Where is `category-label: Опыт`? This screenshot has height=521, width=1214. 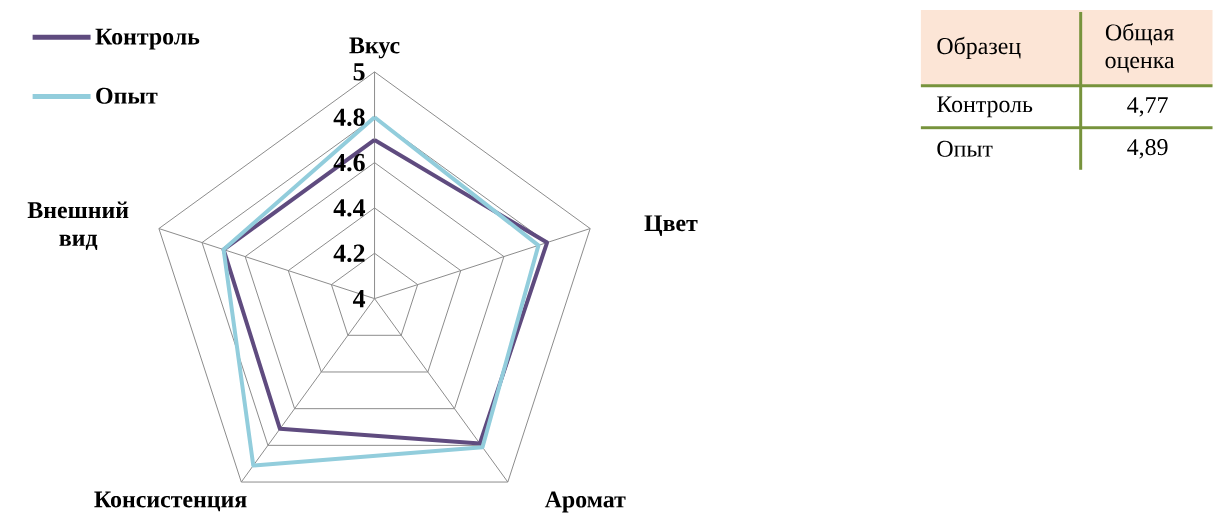 category-label: Опыт is located at coordinates (965, 148).